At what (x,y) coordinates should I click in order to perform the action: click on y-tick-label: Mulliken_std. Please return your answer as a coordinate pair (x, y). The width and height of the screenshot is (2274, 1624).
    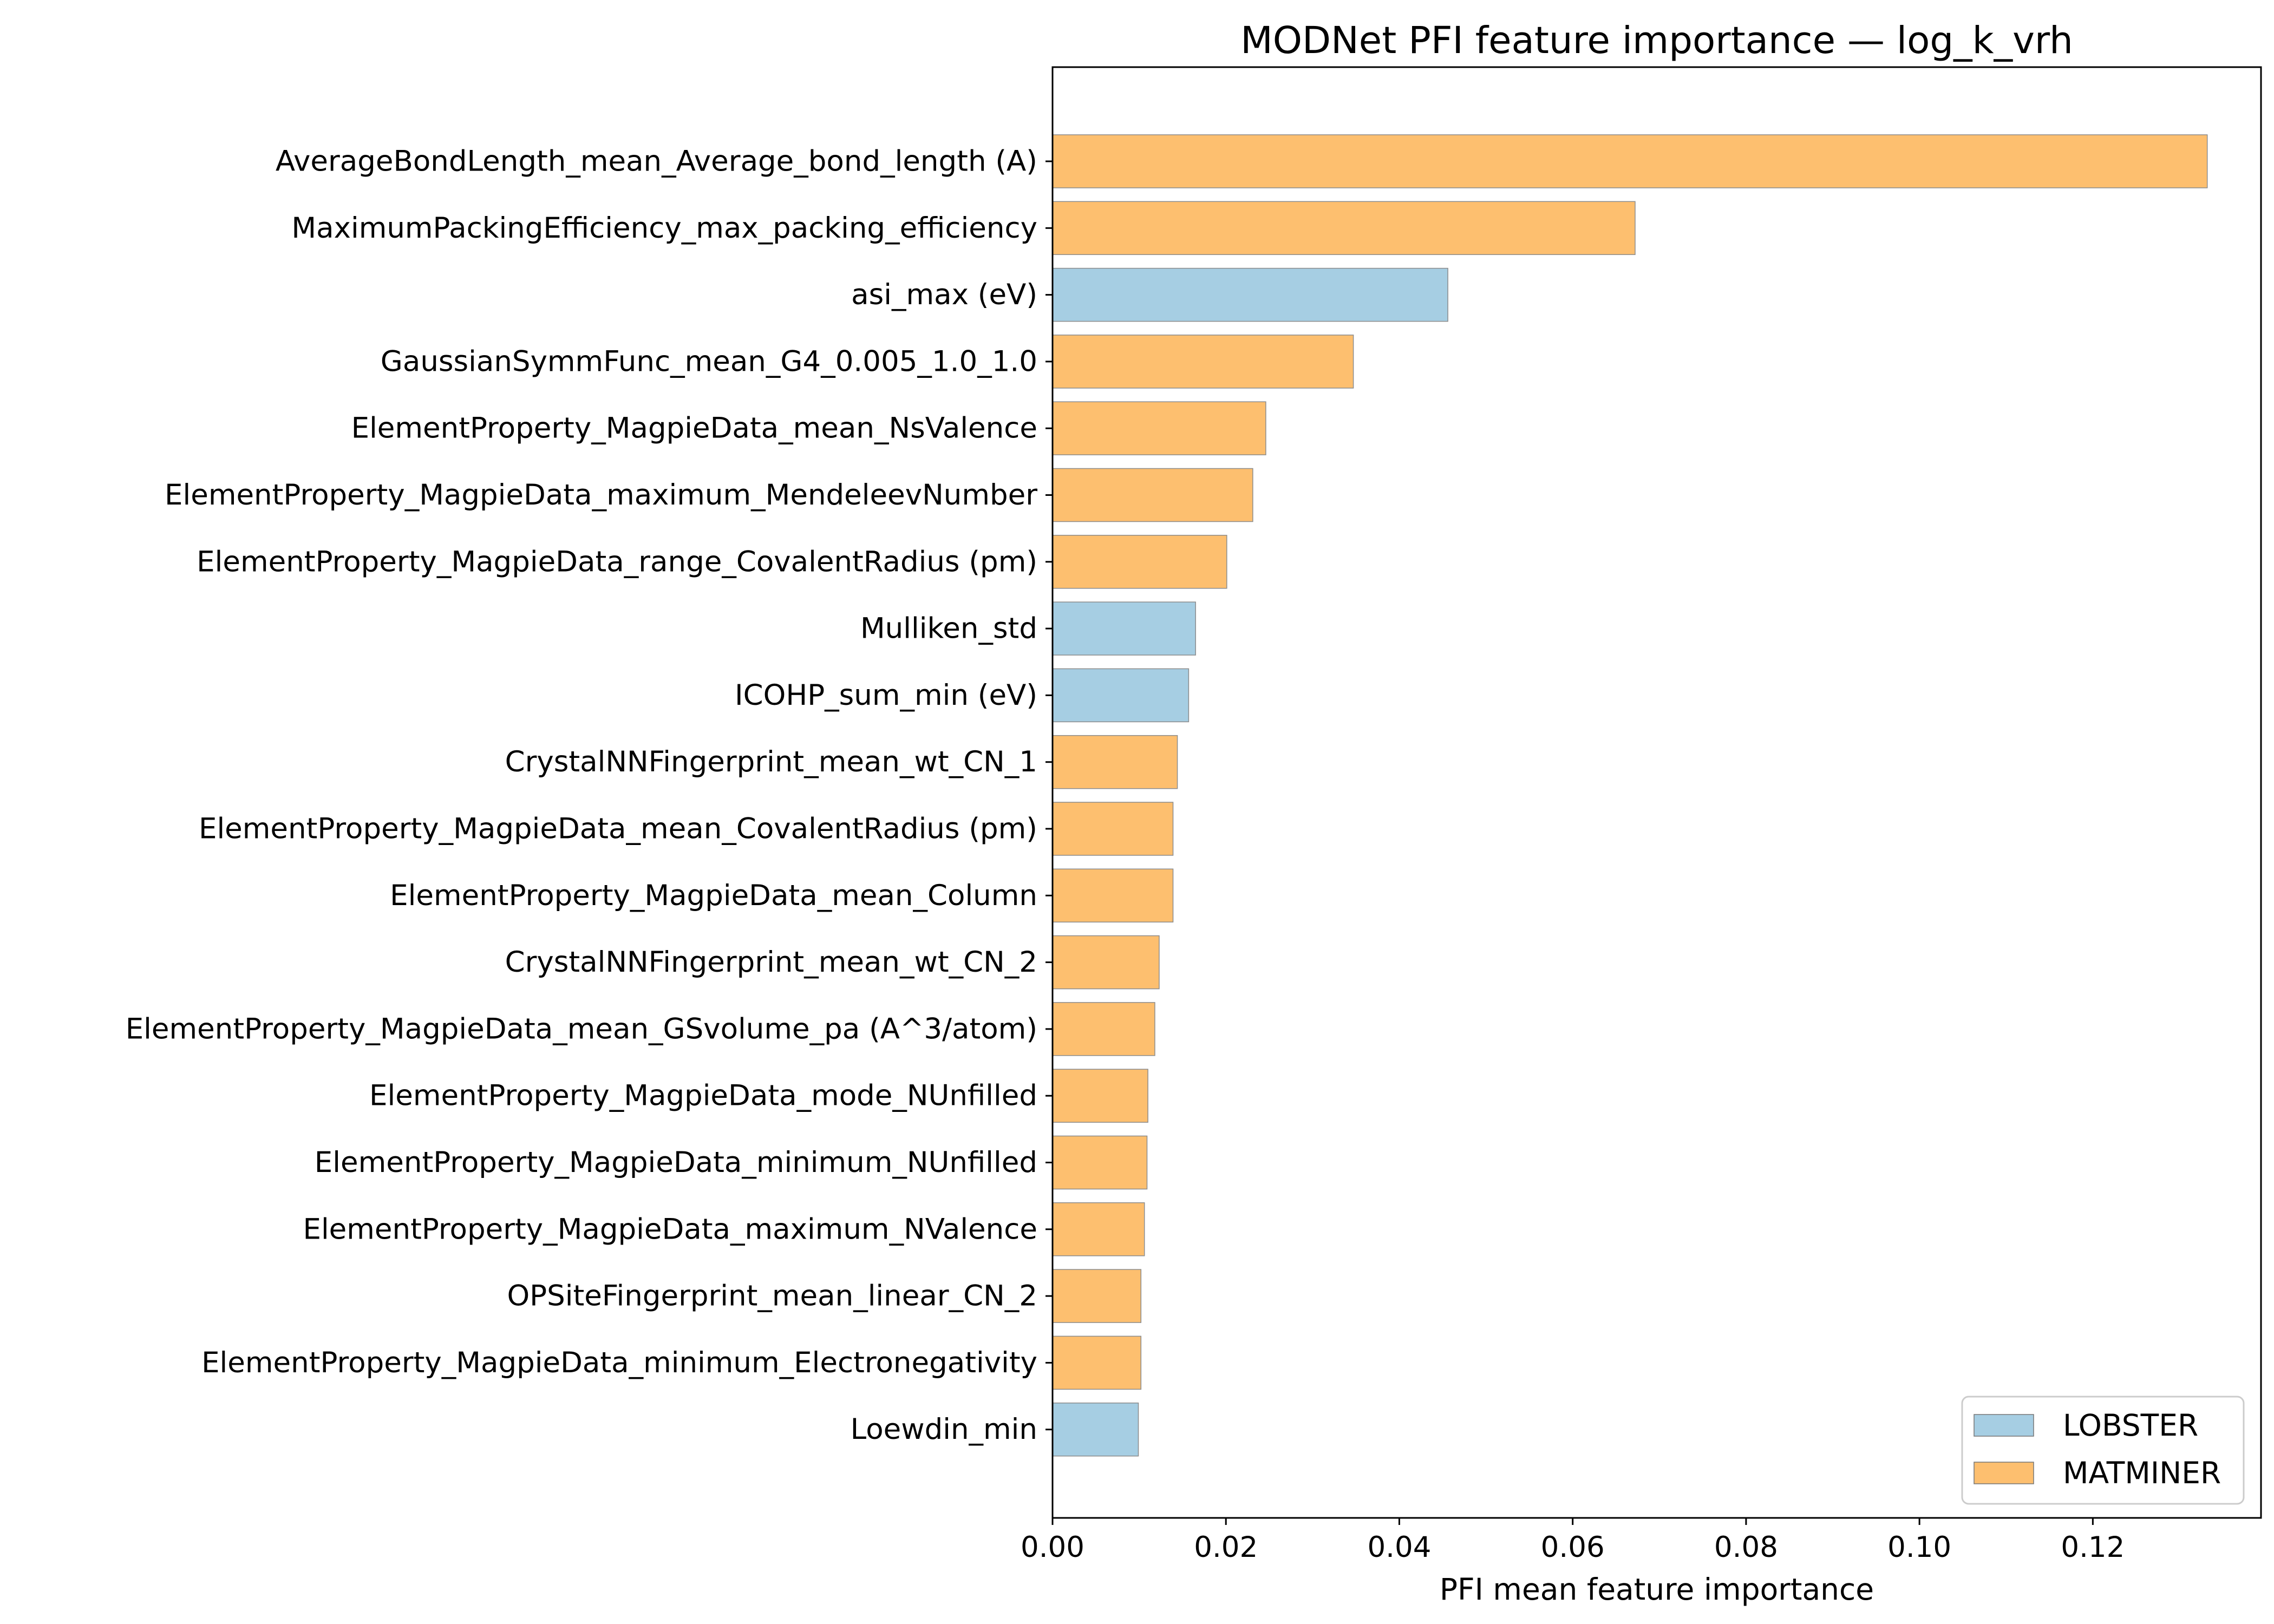
    Looking at the image, I should click on (949, 628).